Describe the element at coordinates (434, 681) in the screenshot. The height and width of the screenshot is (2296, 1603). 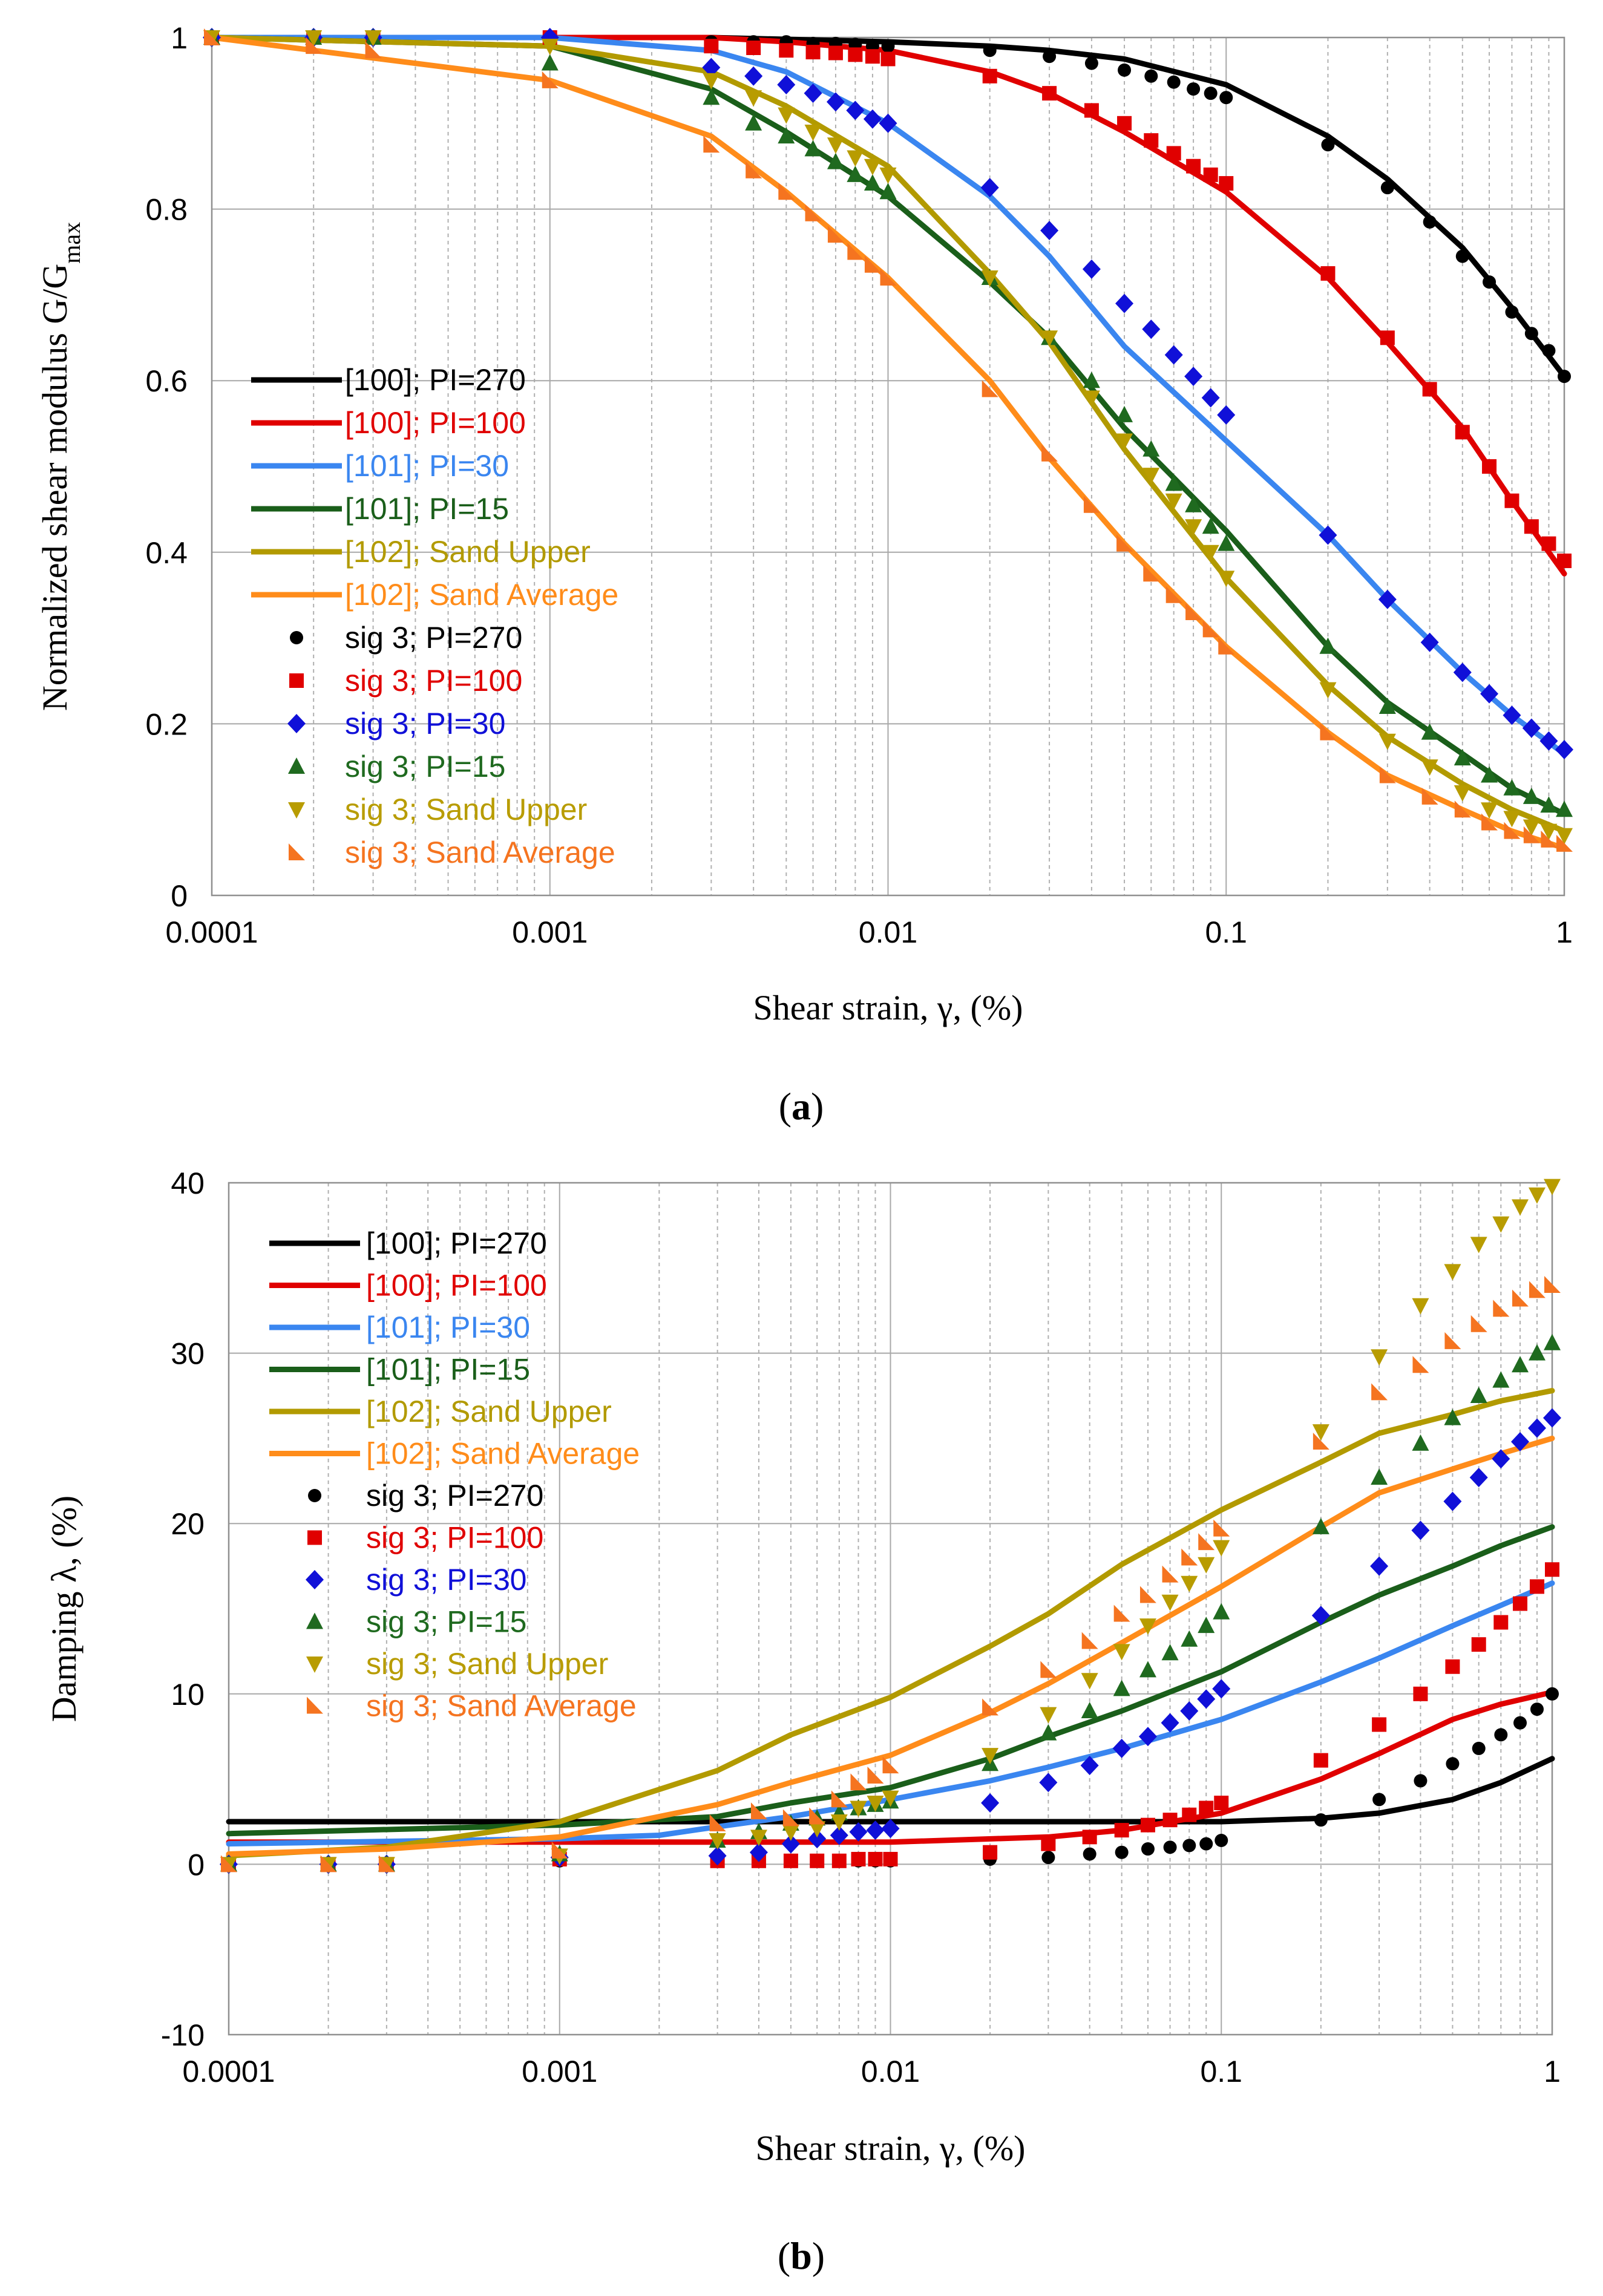
I see `legend-label: sig 3; PI=100` at that location.